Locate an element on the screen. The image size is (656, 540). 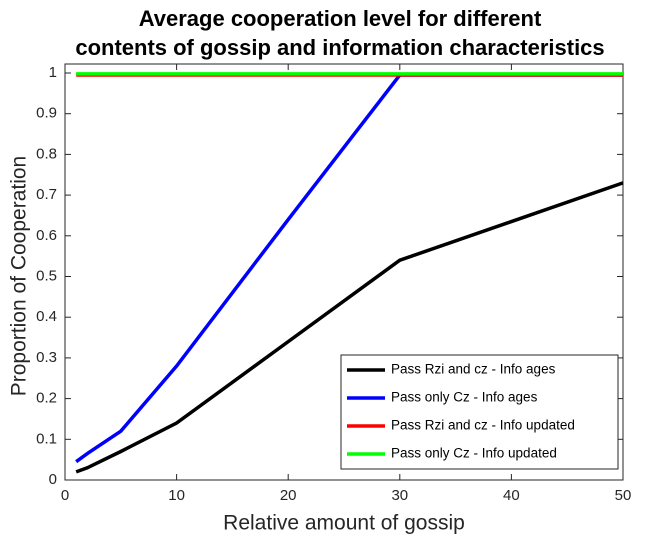
x-tick-label: 40 is located at coordinates (511, 495).